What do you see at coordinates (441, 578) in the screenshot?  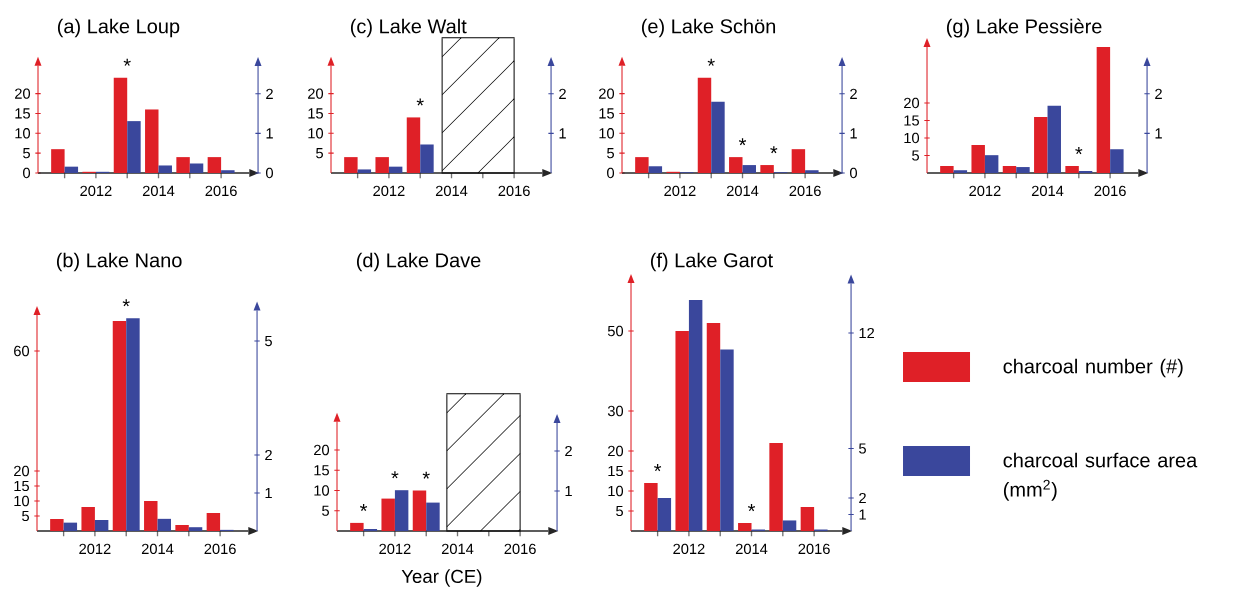 I see `x-axis-title: Year (CE)` at bounding box center [441, 578].